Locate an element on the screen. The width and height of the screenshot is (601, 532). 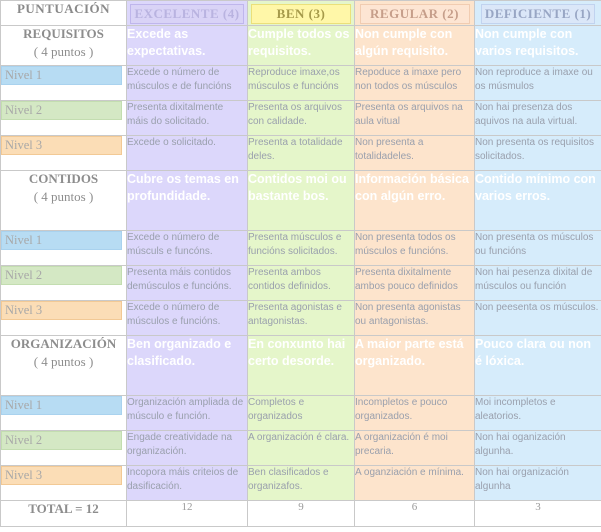
level-cell: Non hai oganización algunha. is located at coordinates (537, 448).